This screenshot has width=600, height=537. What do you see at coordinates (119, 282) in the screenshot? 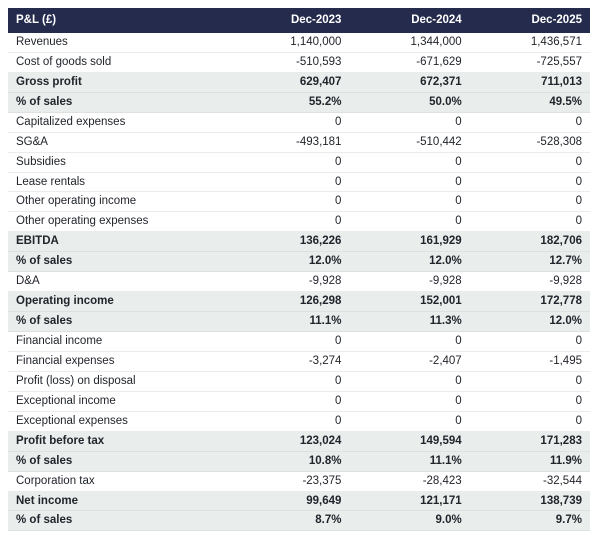
I see `row-label: D&A` at bounding box center [119, 282].